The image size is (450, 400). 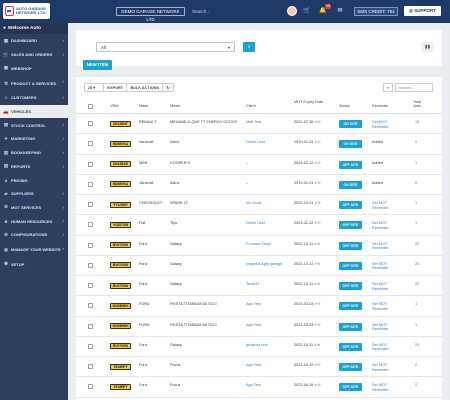 What do you see at coordinates (120, 224) in the screenshot?
I see `vrm-plate: YC65TXW` at bounding box center [120, 224].